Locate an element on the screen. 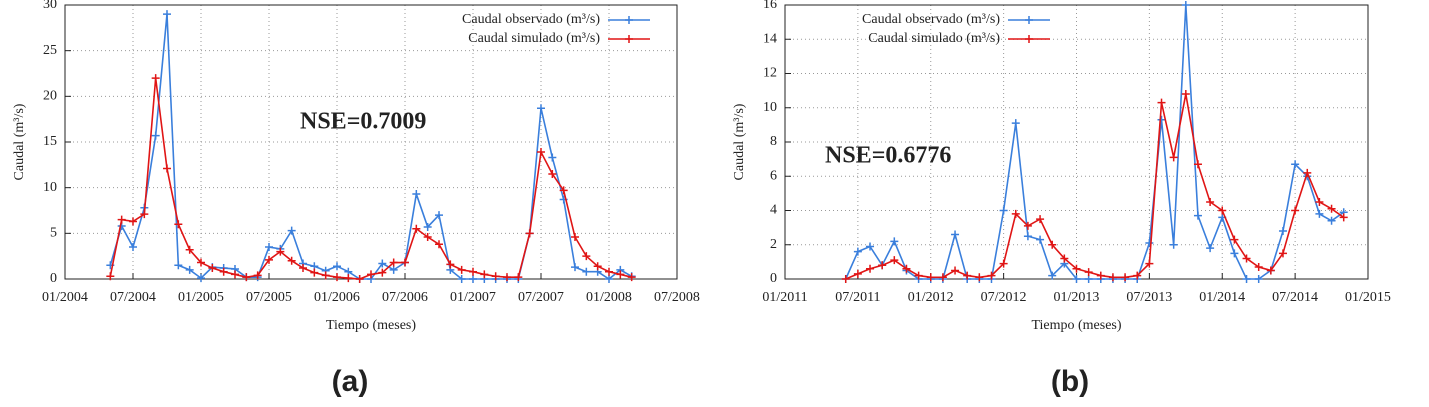 This screenshot has height=407, width=1429. x-tick-label: 01/2014 is located at coordinates (1222, 297).